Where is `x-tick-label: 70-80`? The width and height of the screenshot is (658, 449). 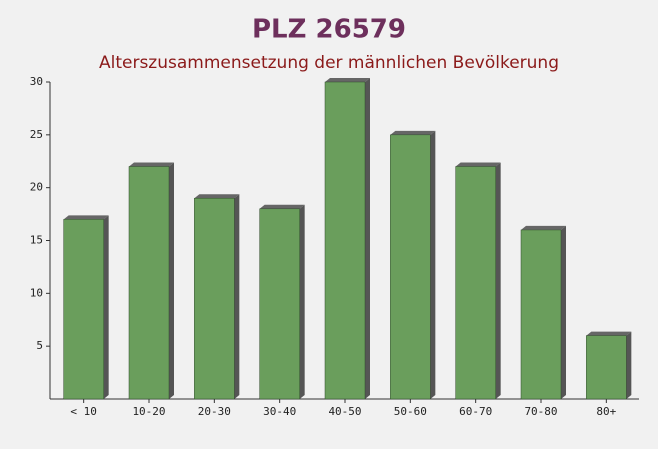 x-tick-label: 70-80 is located at coordinates (540, 411).